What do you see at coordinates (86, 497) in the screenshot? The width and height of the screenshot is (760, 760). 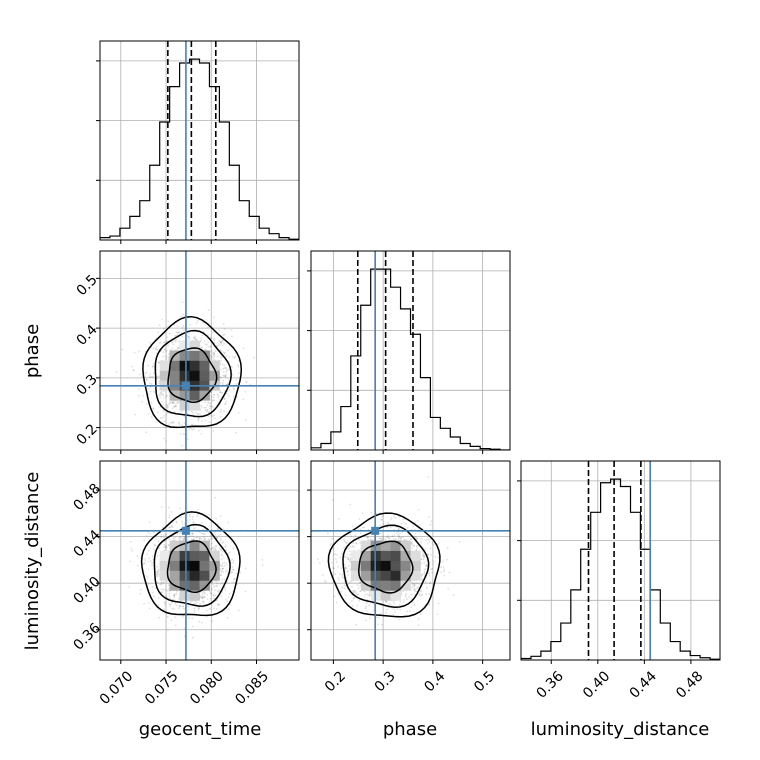 I see `tick-label-y-luminosity_distance: 0.48` at bounding box center [86, 497].